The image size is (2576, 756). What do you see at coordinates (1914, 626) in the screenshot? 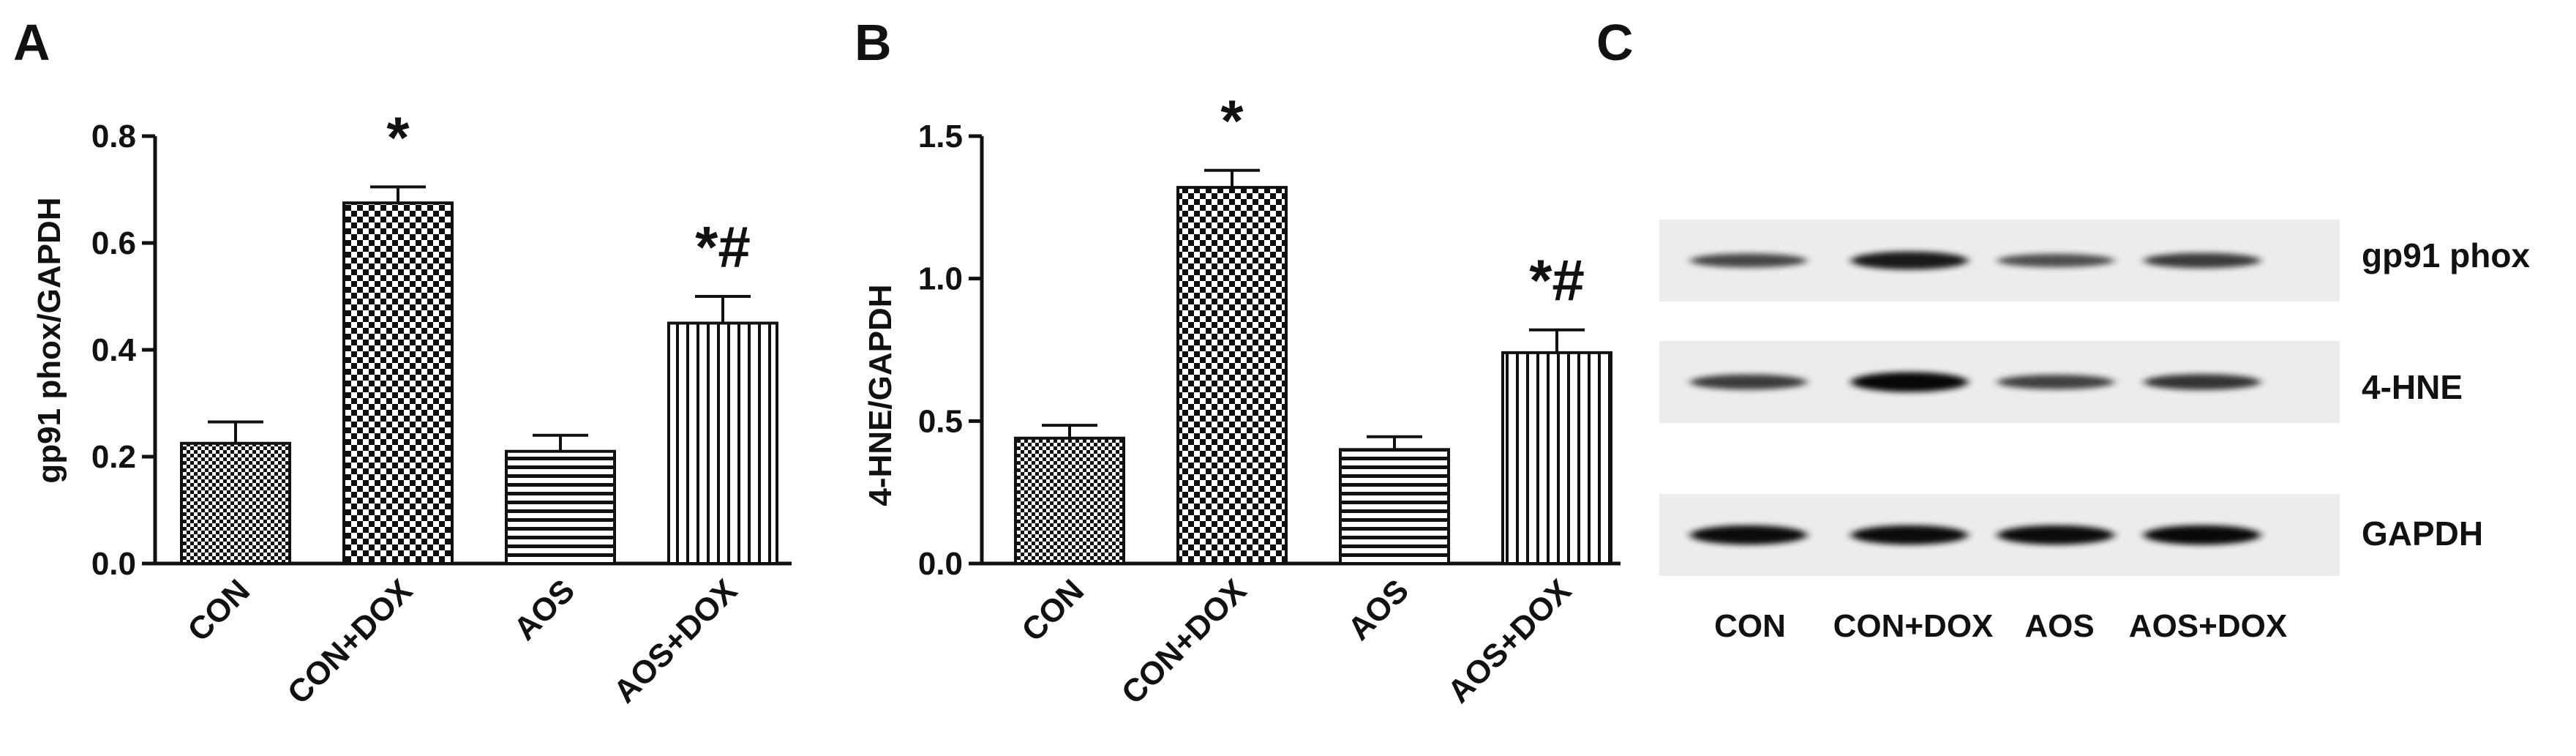
I see `blot-lane-label: CON+DOX` at bounding box center [1914, 626].